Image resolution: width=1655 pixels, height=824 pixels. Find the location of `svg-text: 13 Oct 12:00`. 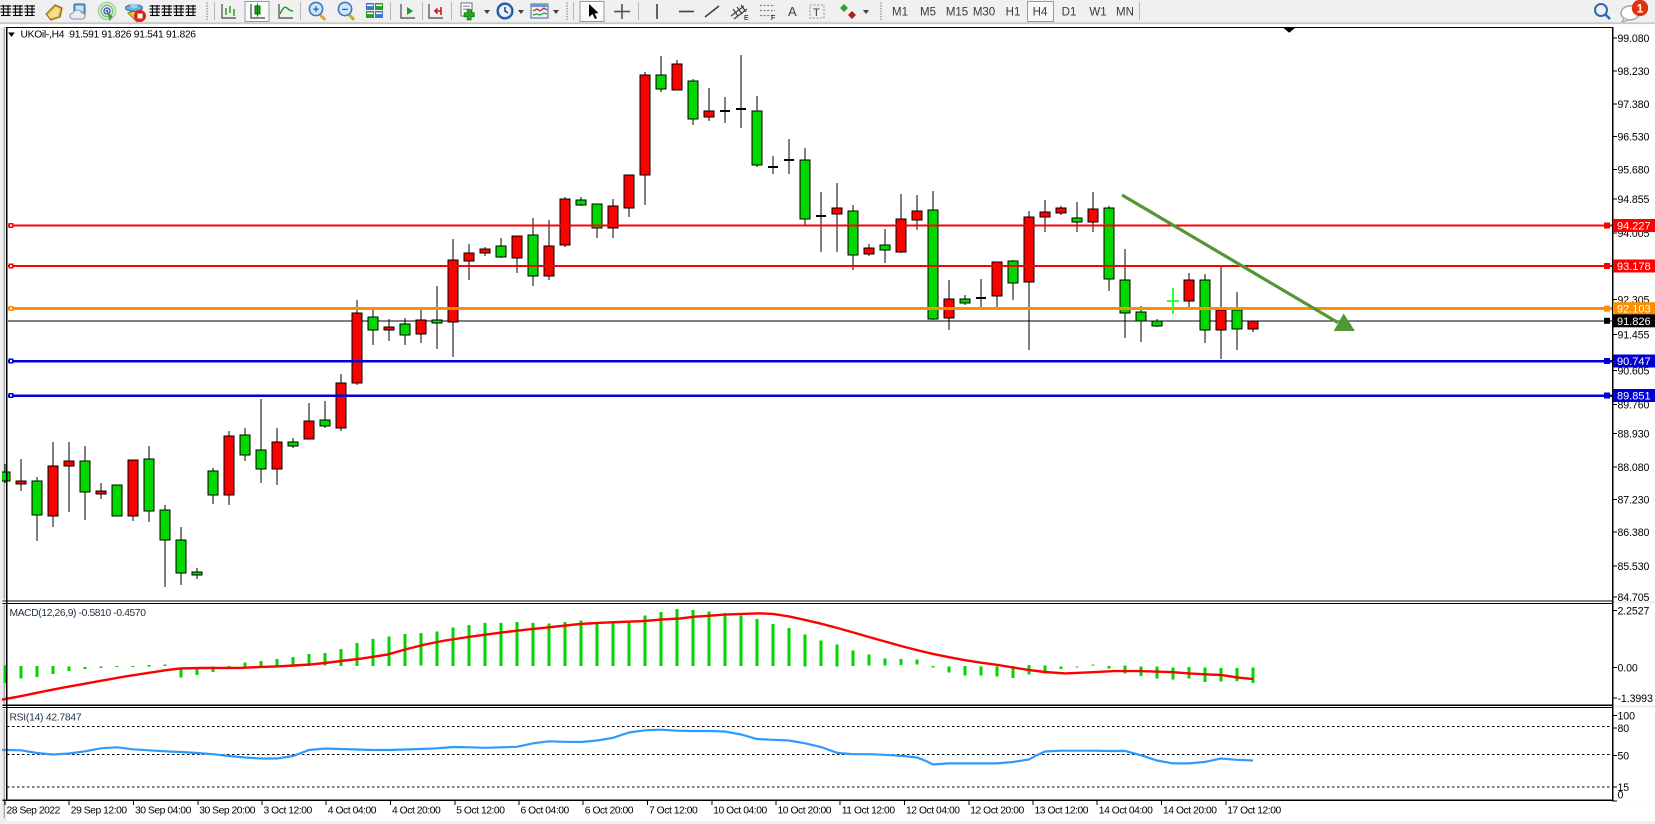

svg-text: 13 Oct 12:00 is located at coordinates (1062, 811).